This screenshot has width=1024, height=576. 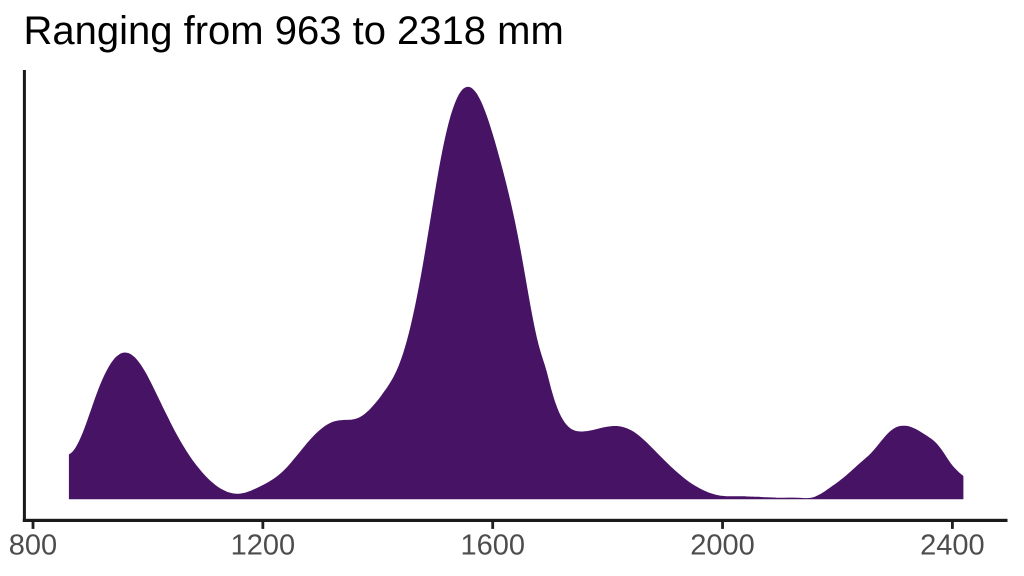 I want to click on svg-text: 800, so click(x=33, y=546).